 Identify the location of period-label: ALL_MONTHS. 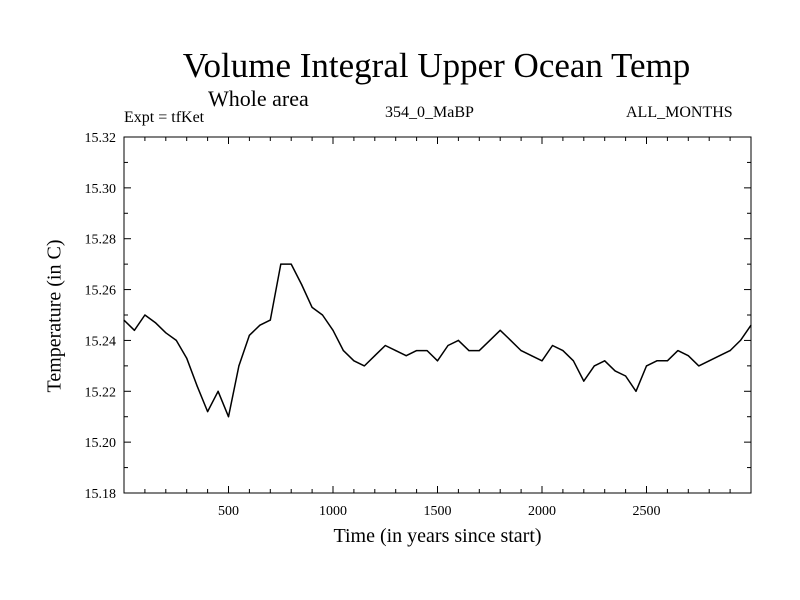
(679, 112).